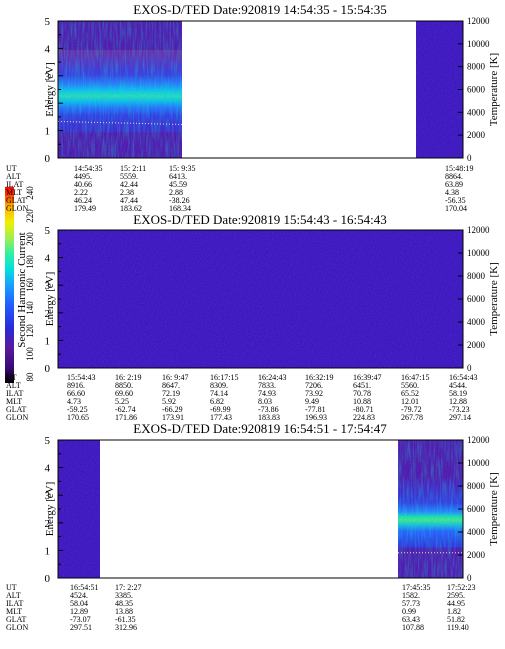 The image size is (505, 649). I want to click on spectrogram-noise, so click(120, 89).